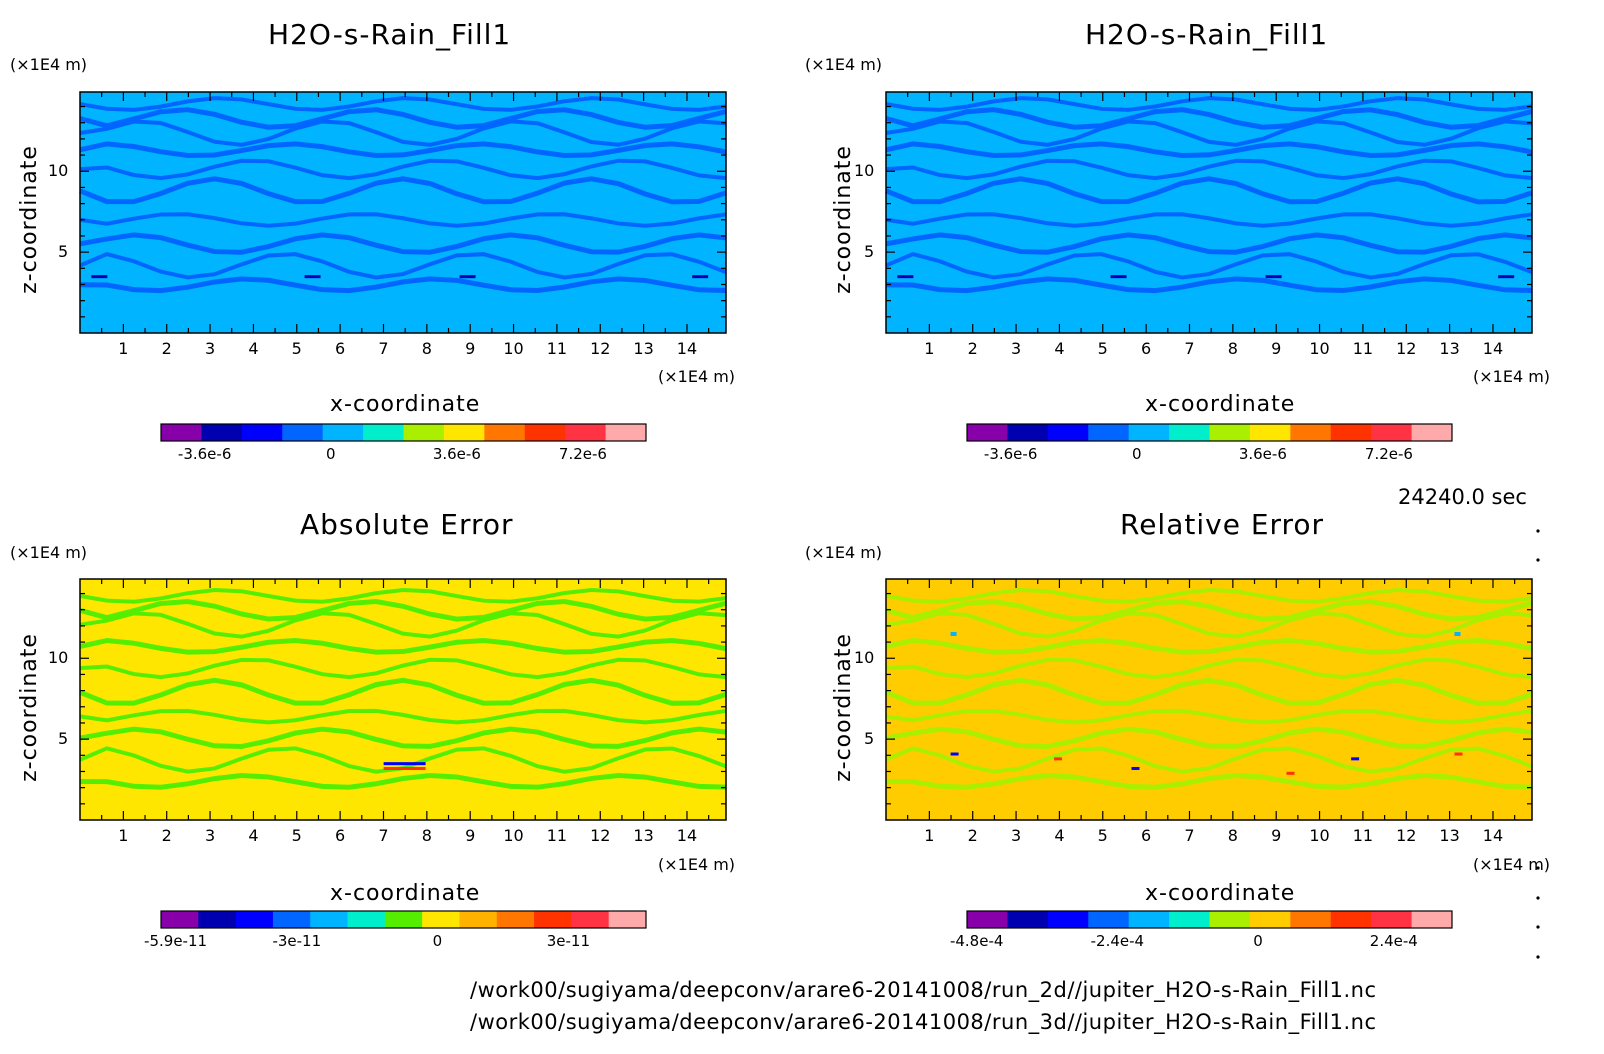 This screenshot has width=1604, height=1054. I want to click on panel-2-frame, so click(1209, 212).